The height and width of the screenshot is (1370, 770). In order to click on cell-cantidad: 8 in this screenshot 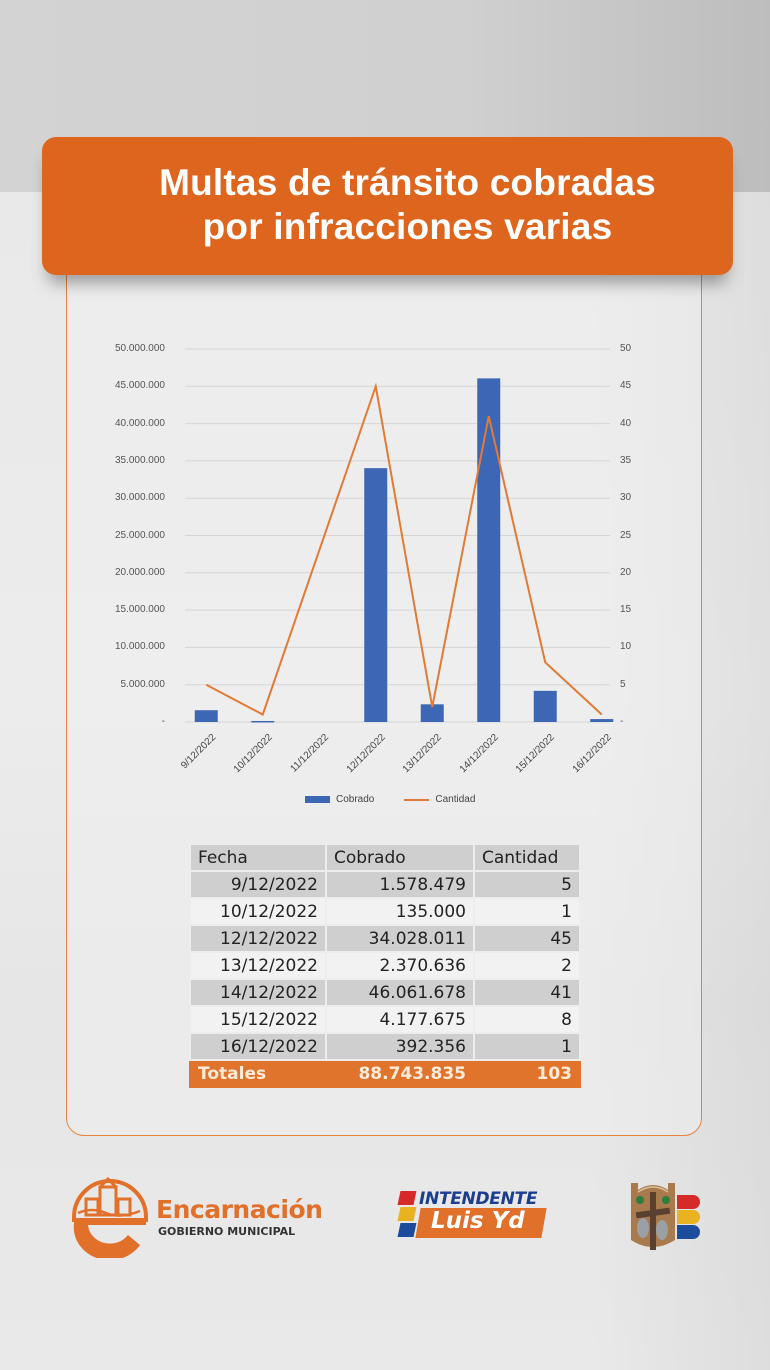, I will do `click(527, 1019)`.